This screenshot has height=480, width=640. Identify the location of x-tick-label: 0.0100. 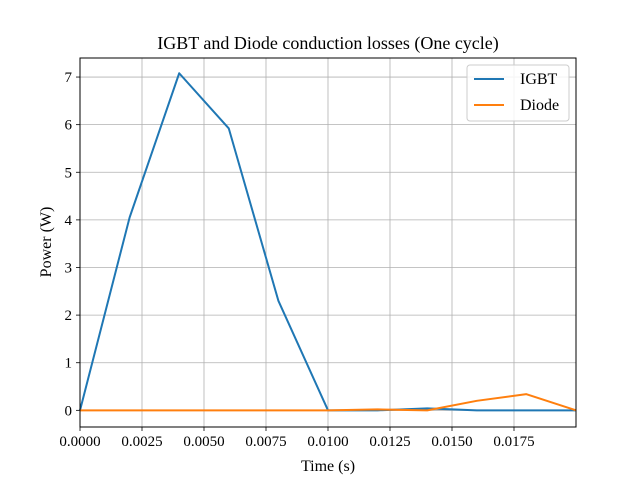
(327, 442).